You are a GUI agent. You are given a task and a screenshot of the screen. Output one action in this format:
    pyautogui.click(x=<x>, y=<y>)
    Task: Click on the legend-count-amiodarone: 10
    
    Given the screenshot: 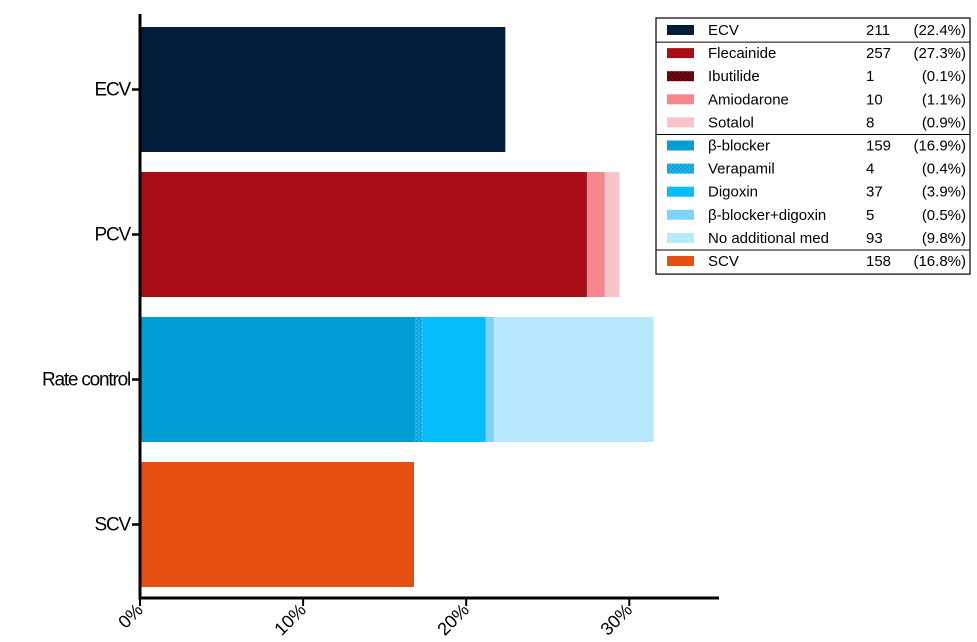 What is the action you would take?
    pyautogui.click(x=874, y=99)
    